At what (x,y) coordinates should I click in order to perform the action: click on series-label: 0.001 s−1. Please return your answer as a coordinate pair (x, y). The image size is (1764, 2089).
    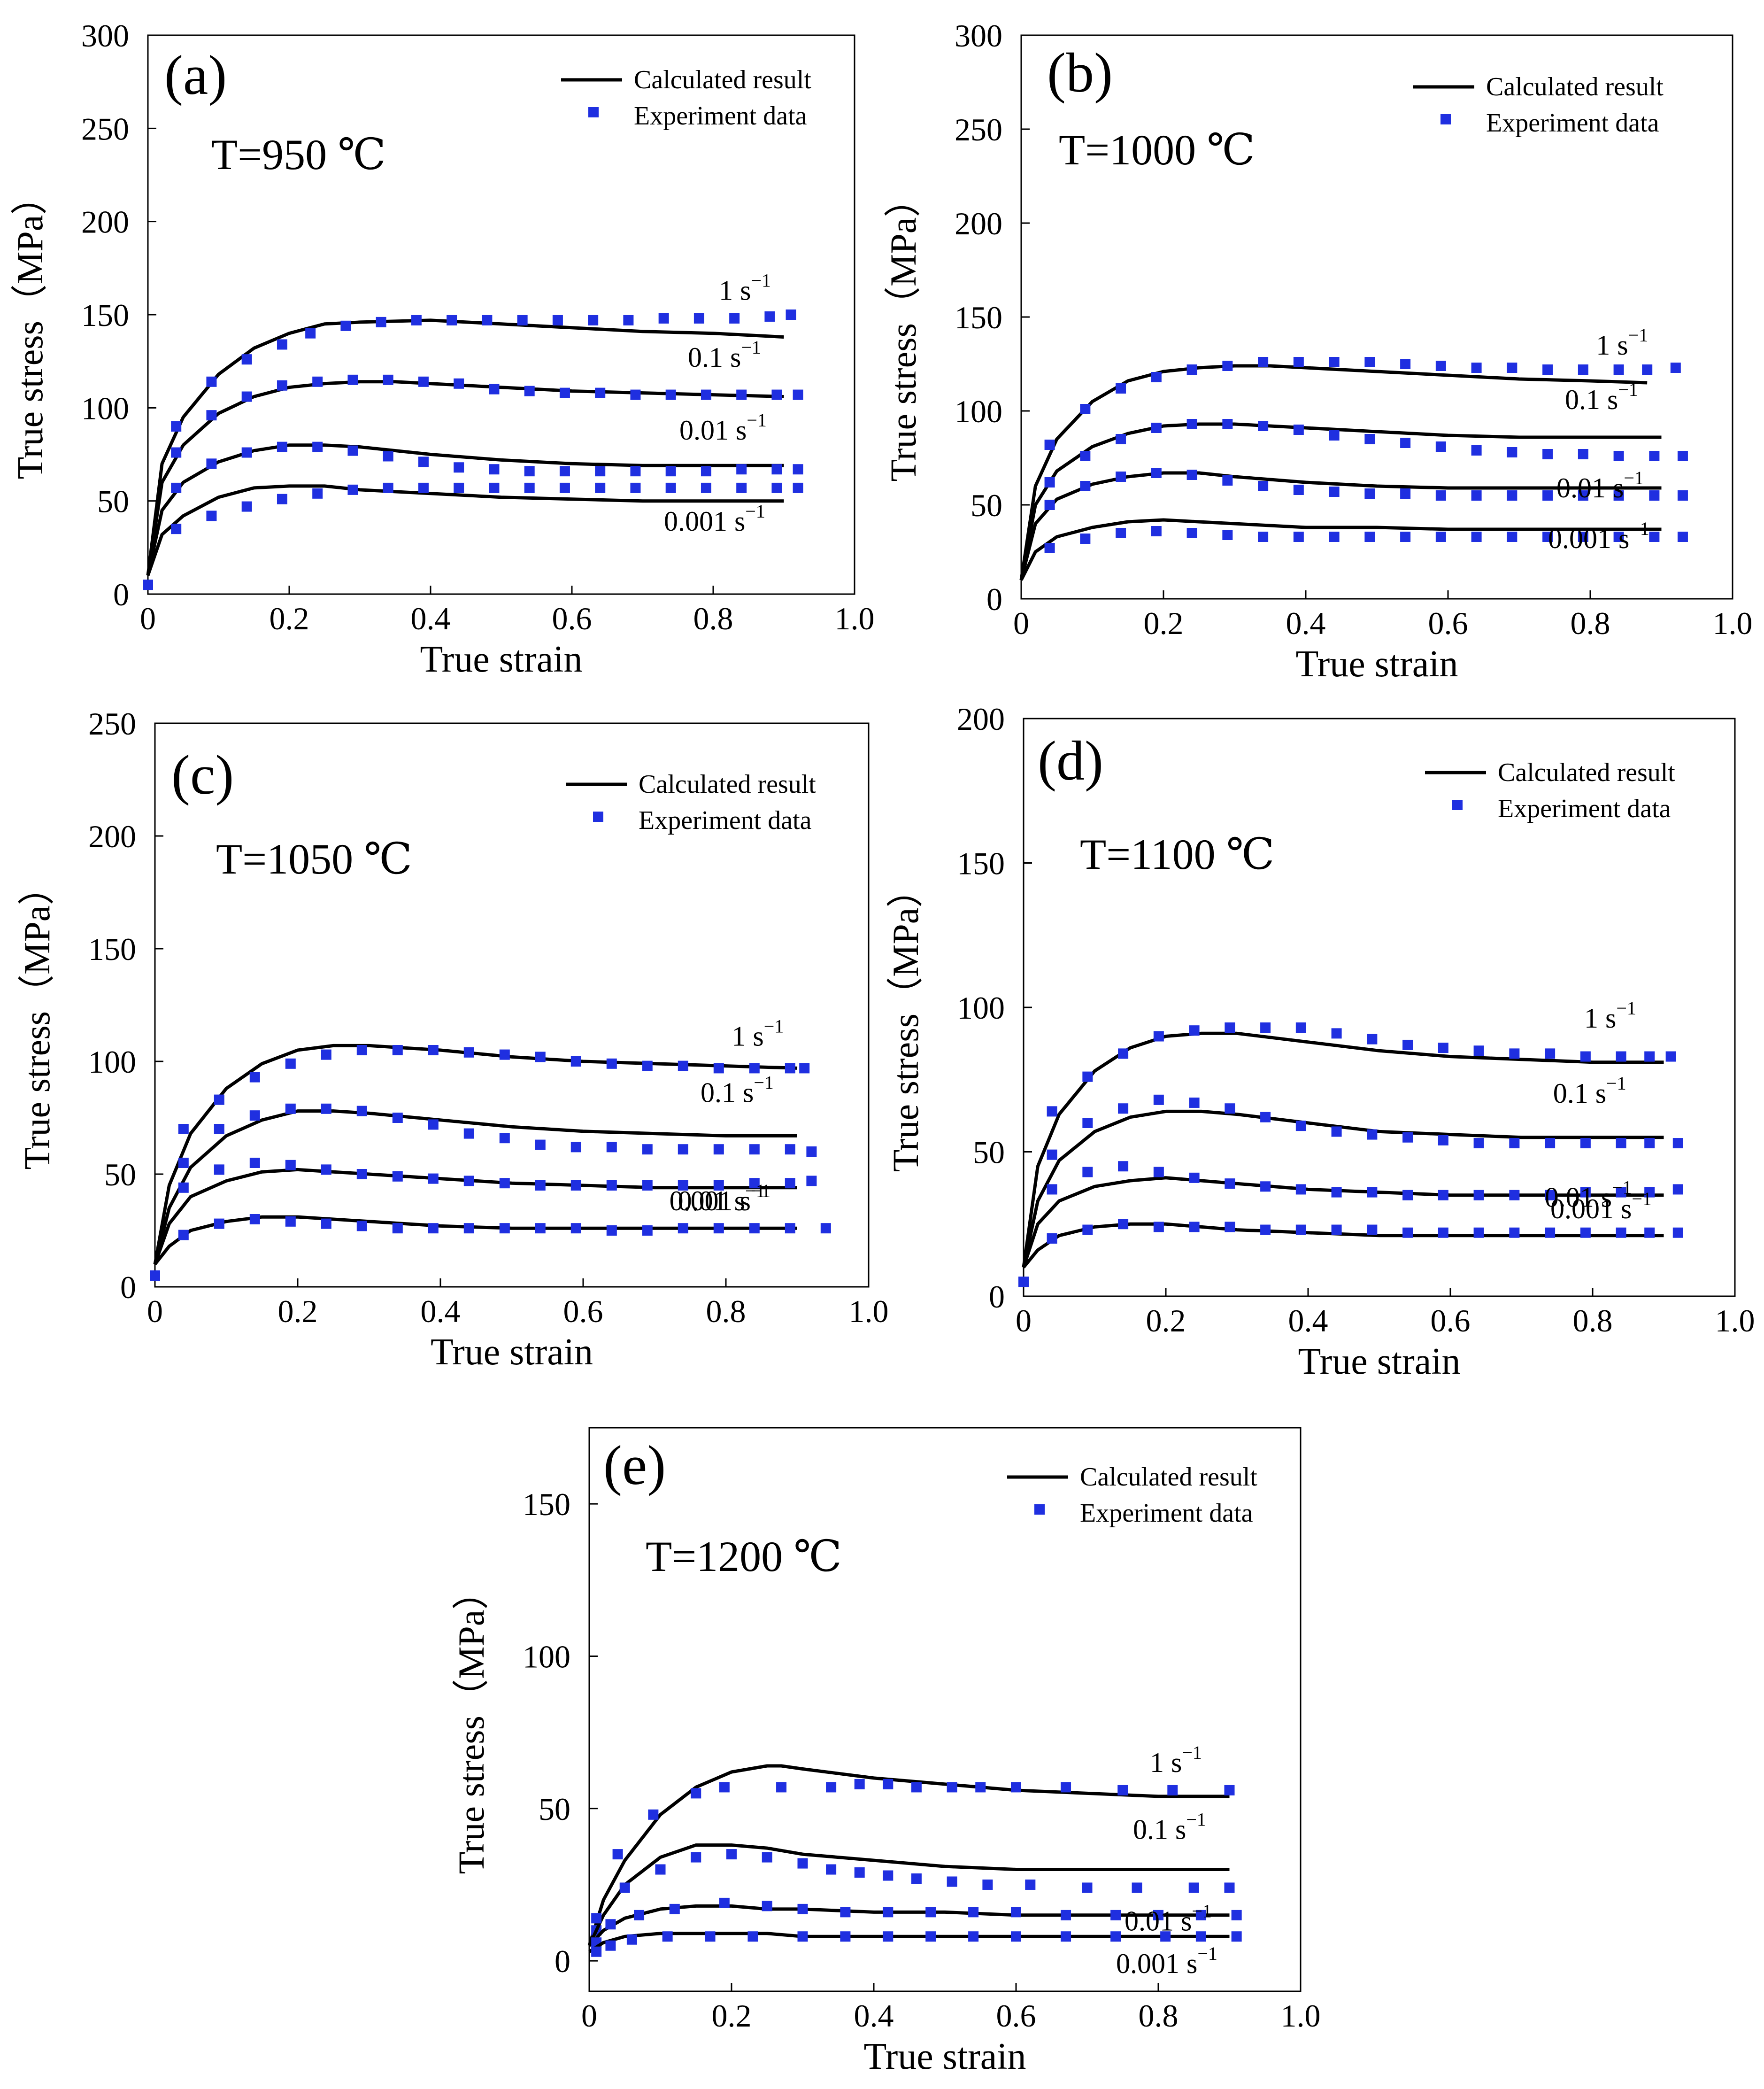
    Looking at the image, I should click on (720, 1198).